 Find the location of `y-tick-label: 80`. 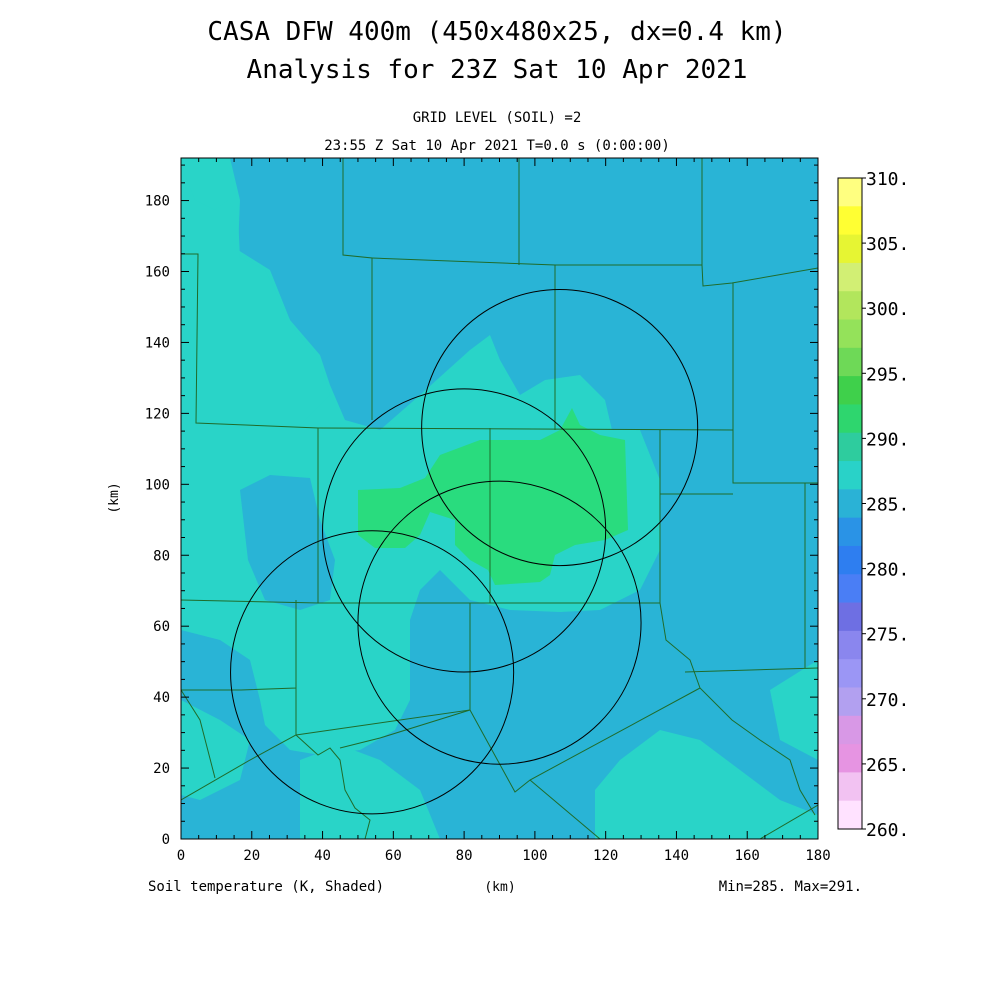

y-tick-label: 80 is located at coordinates (161, 556).